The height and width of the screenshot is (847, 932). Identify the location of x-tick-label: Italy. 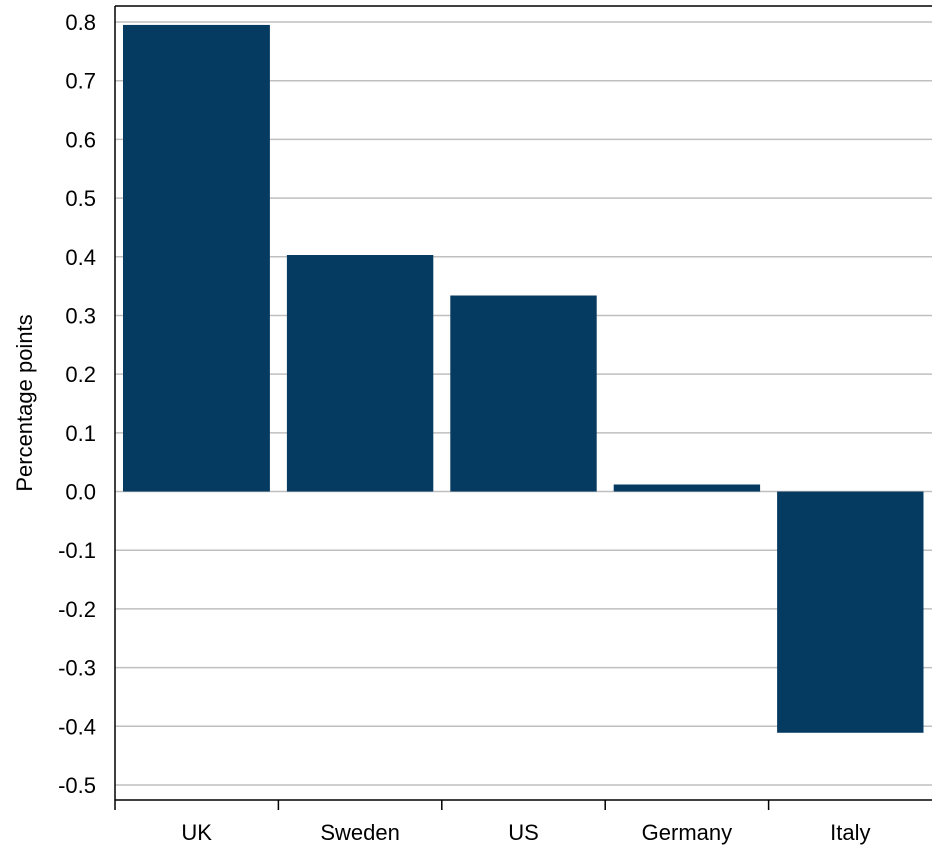
(850, 832).